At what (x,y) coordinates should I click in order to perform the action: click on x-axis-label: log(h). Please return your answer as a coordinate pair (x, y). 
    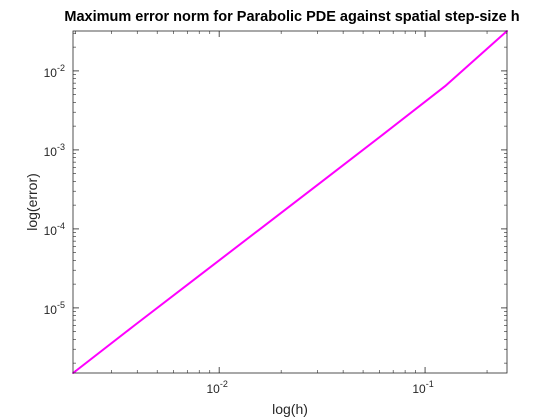
    Looking at the image, I should click on (290, 409).